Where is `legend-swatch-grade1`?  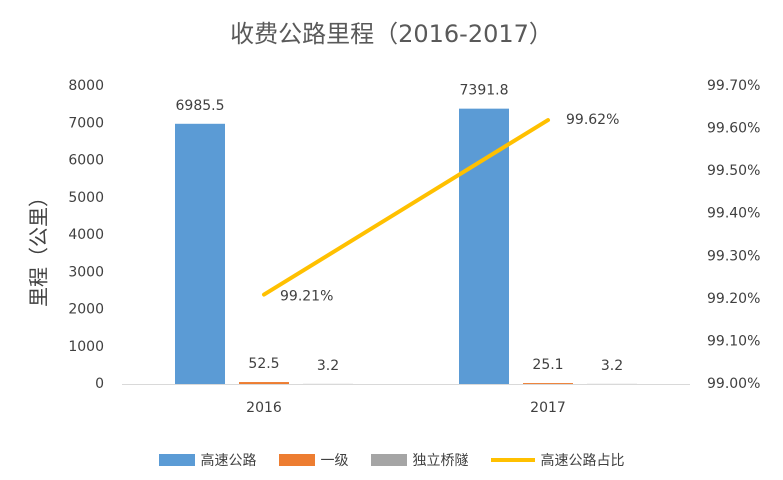
legend-swatch-grade1 is located at coordinates (296, 460).